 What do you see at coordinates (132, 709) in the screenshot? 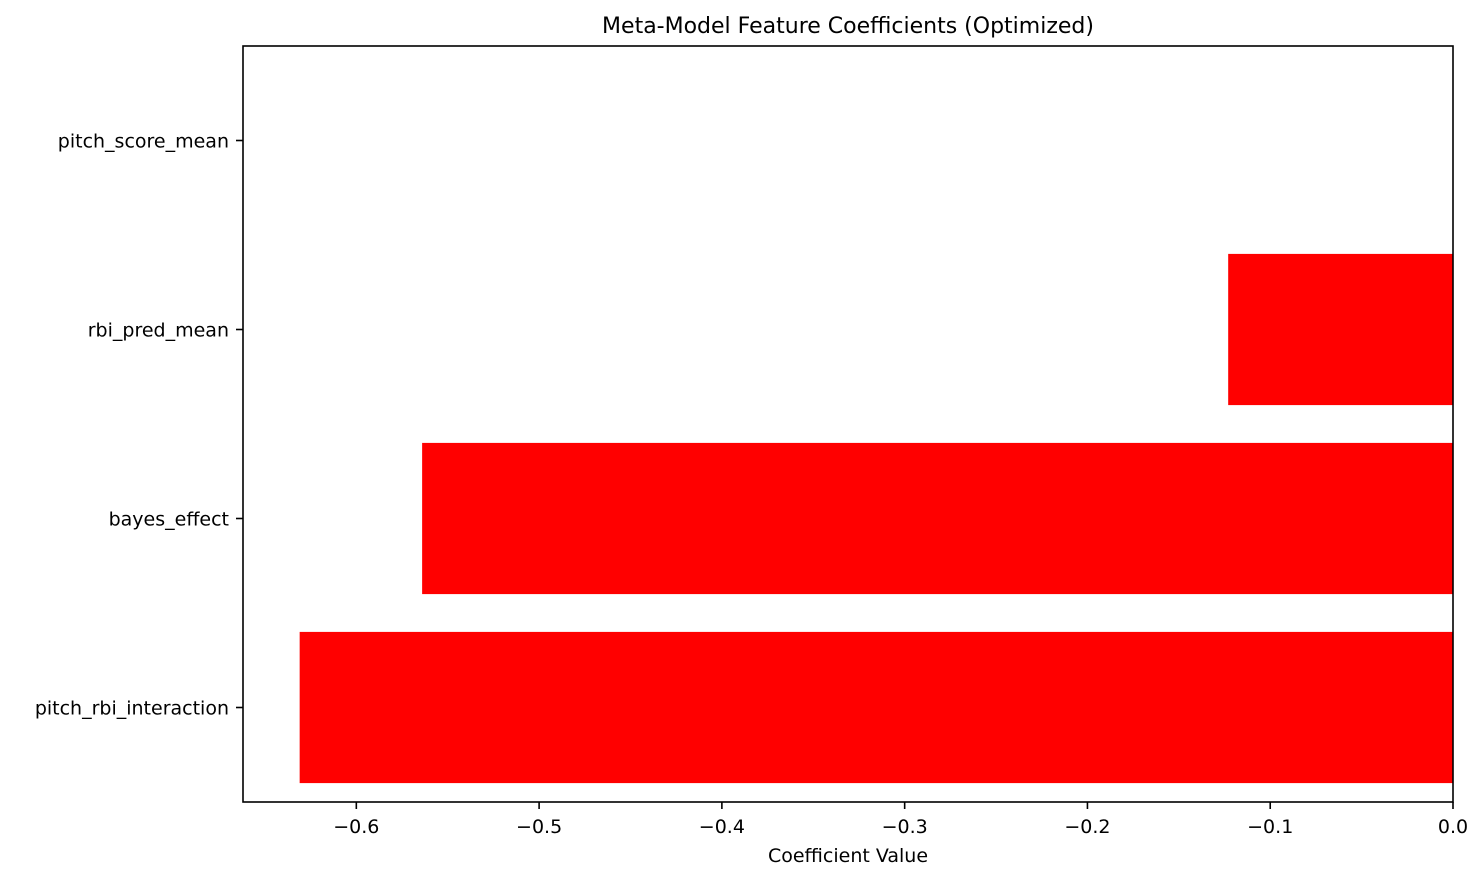
I see `y-tick-label: pitch_rbi_interaction` at bounding box center [132, 709].